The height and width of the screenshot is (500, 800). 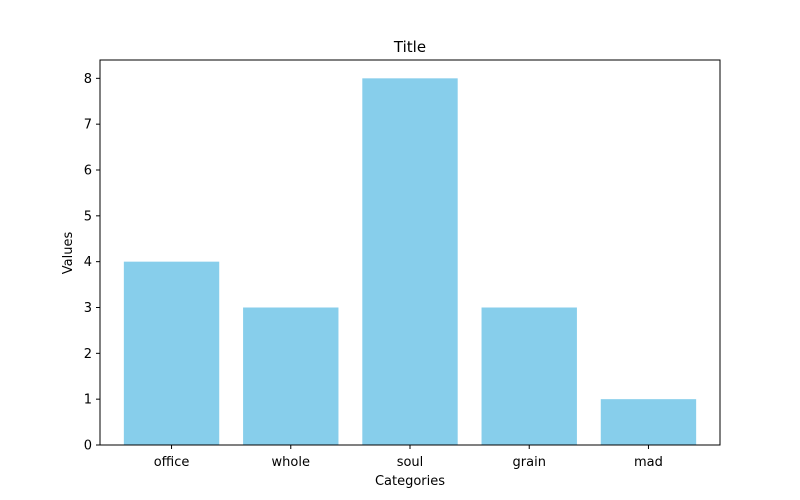 I want to click on x-axis-ticks: office whole soul grain mad, so click(x=408, y=457).